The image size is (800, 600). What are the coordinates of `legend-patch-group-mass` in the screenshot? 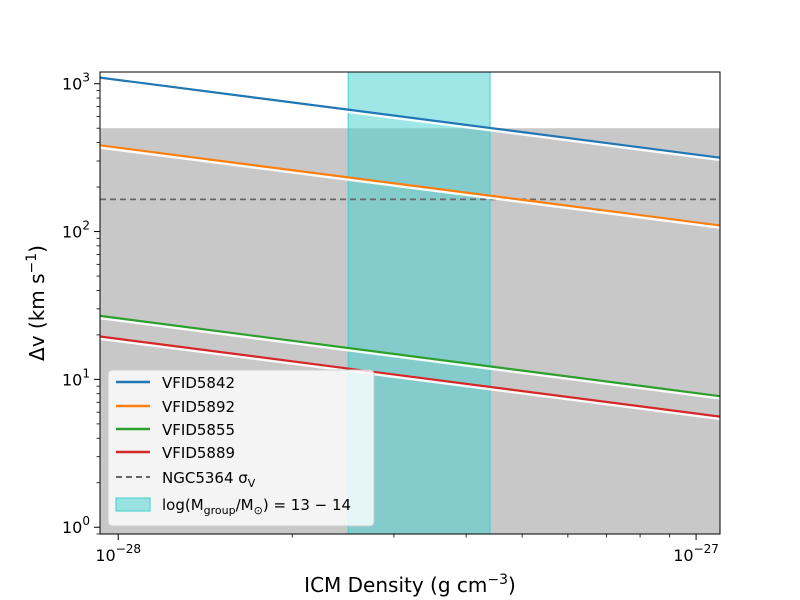 It's located at (133, 504).